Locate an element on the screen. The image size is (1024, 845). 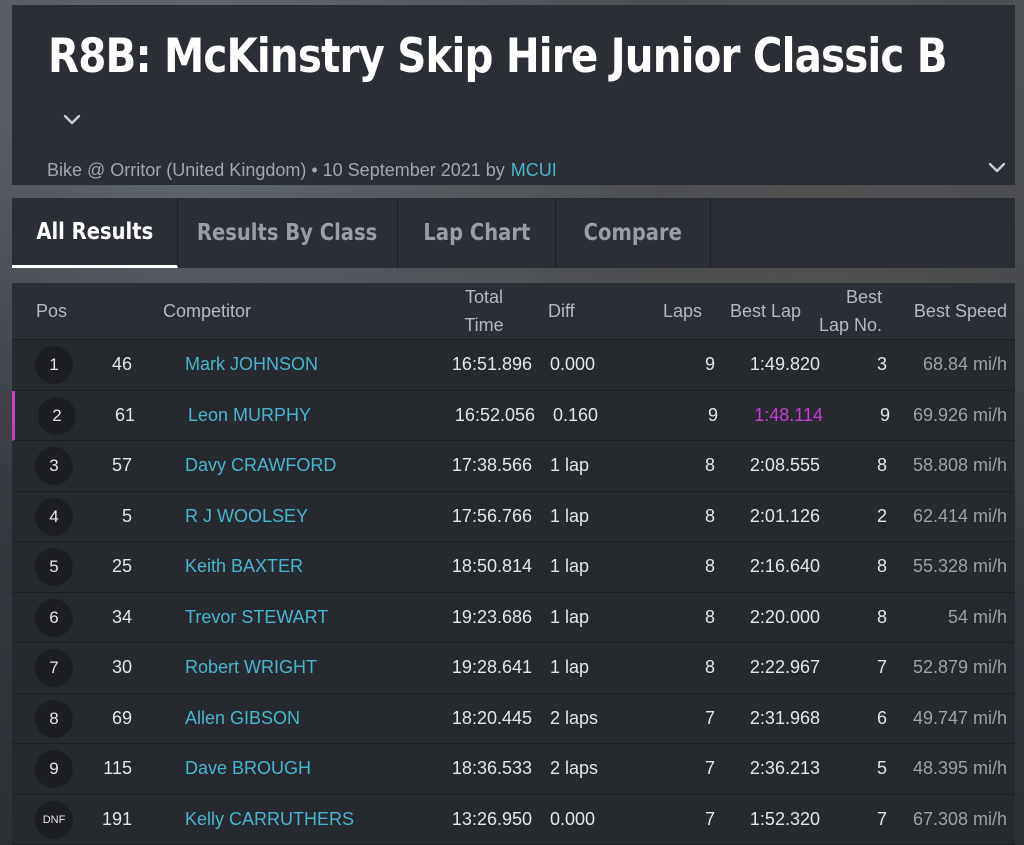
col-best-lap: Best Lap is located at coordinates (766, 311).